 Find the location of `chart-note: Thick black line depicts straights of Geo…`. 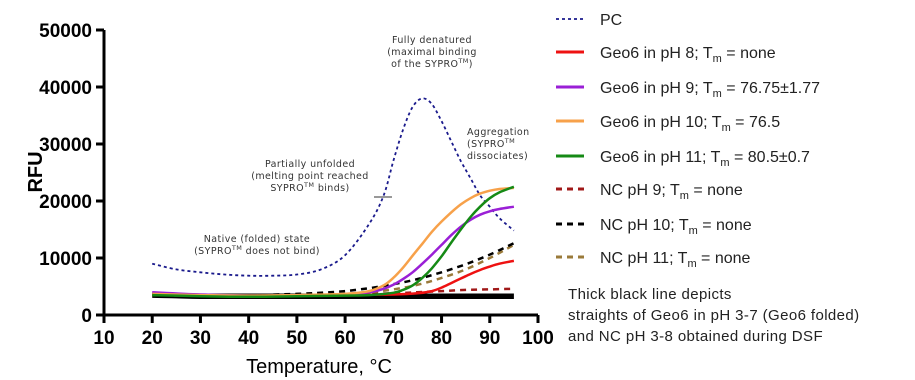

chart-note: Thick black line depicts straights of Geo… is located at coordinates (714, 315).